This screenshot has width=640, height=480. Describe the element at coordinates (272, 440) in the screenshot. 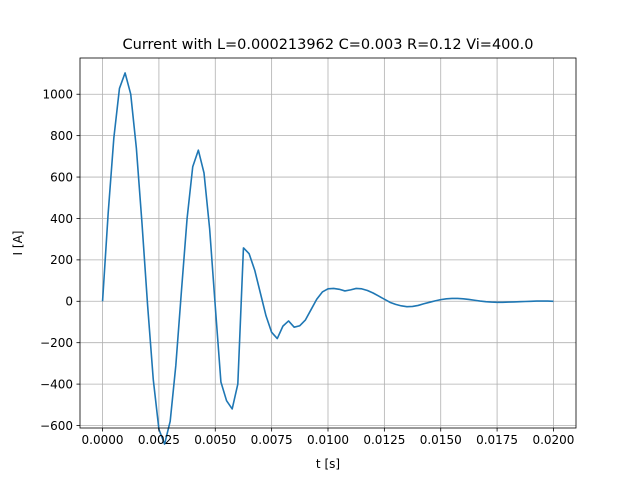

I see `x-tick-label: 0.0075` at that location.